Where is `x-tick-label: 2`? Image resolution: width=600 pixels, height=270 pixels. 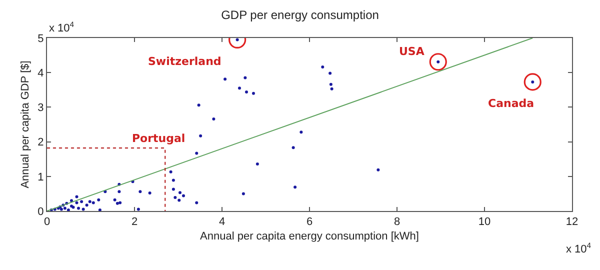 x-tick-label: 2 is located at coordinates (134, 222).